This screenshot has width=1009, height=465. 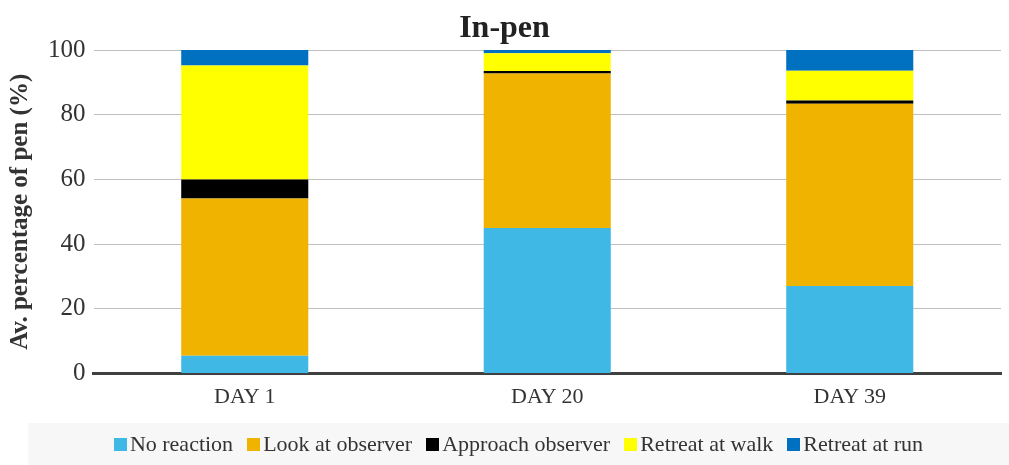 What do you see at coordinates (73, 113) in the screenshot?
I see `y-tick-label: 80` at bounding box center [73, 113].